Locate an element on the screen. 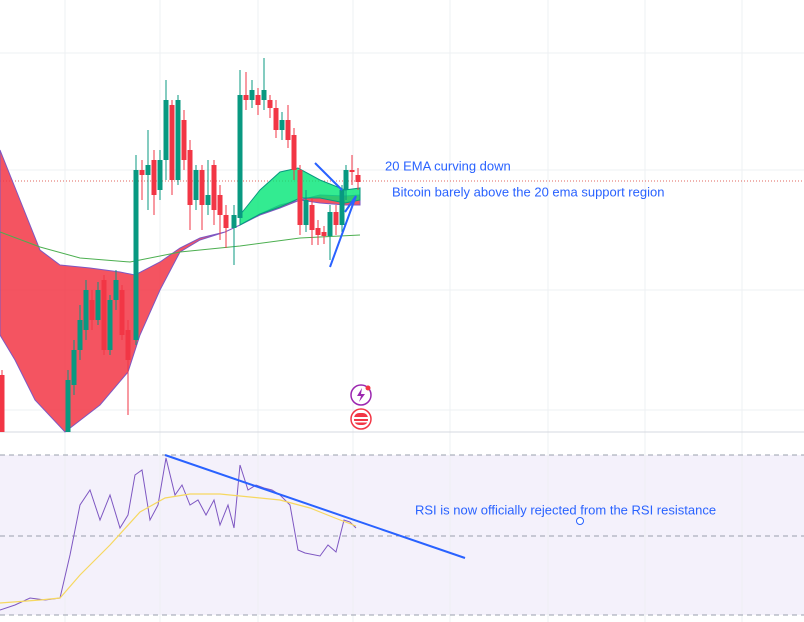 Image resolution: width=804 pixels, height=622 pixels. anchor-point is located at coordinates (580, 521).